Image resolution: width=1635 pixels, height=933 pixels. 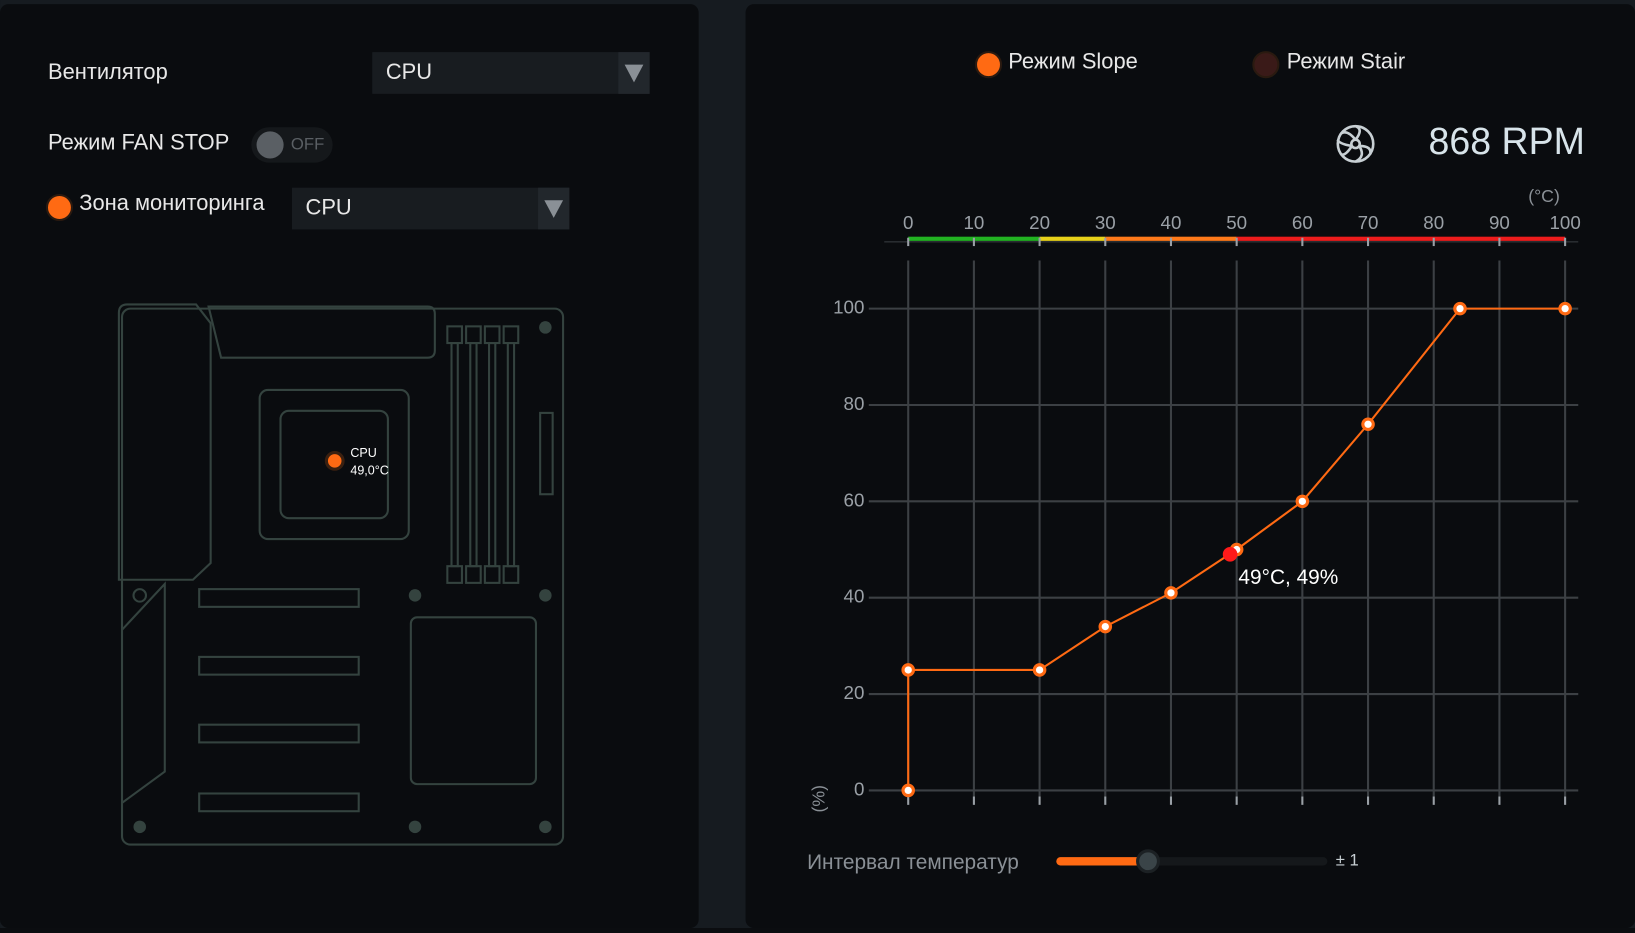 I want to click on x-axis-label: (°C), so click(x=1544, y=196).